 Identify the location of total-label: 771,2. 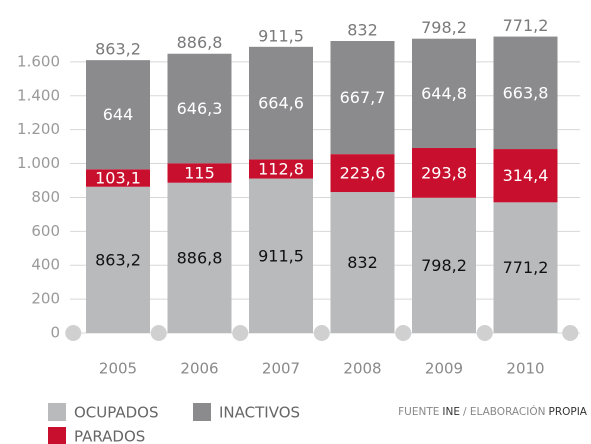
(526, 25).